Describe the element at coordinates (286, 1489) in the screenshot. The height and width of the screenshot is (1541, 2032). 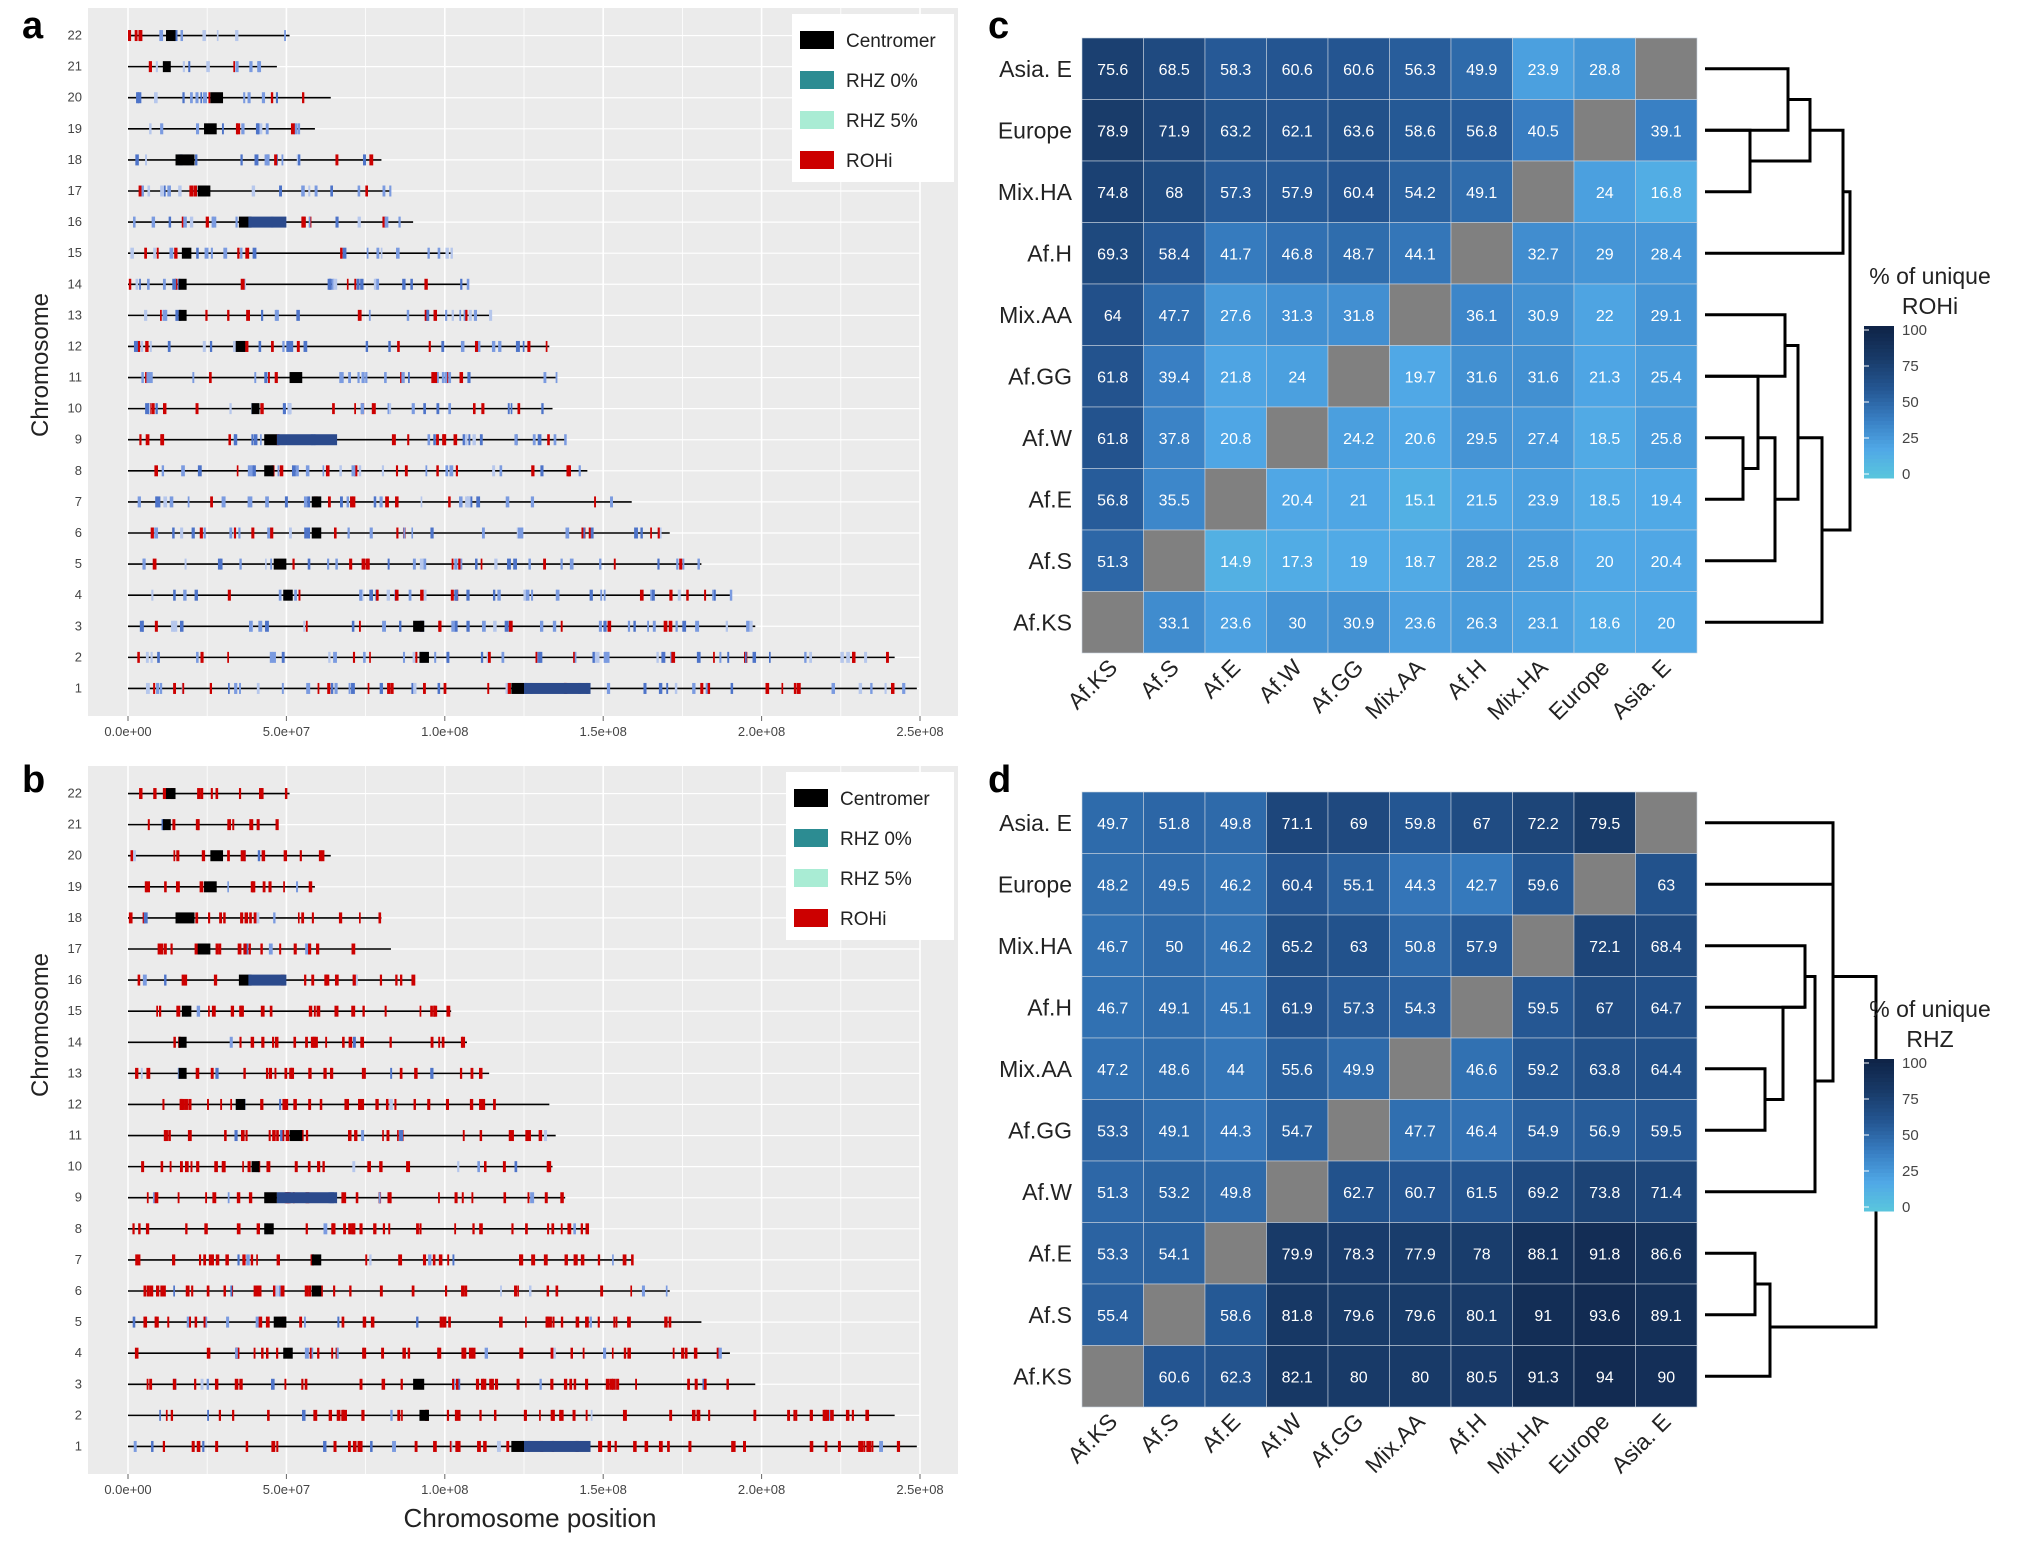
I see `x-tick-label: 5.0e+07` at that location.